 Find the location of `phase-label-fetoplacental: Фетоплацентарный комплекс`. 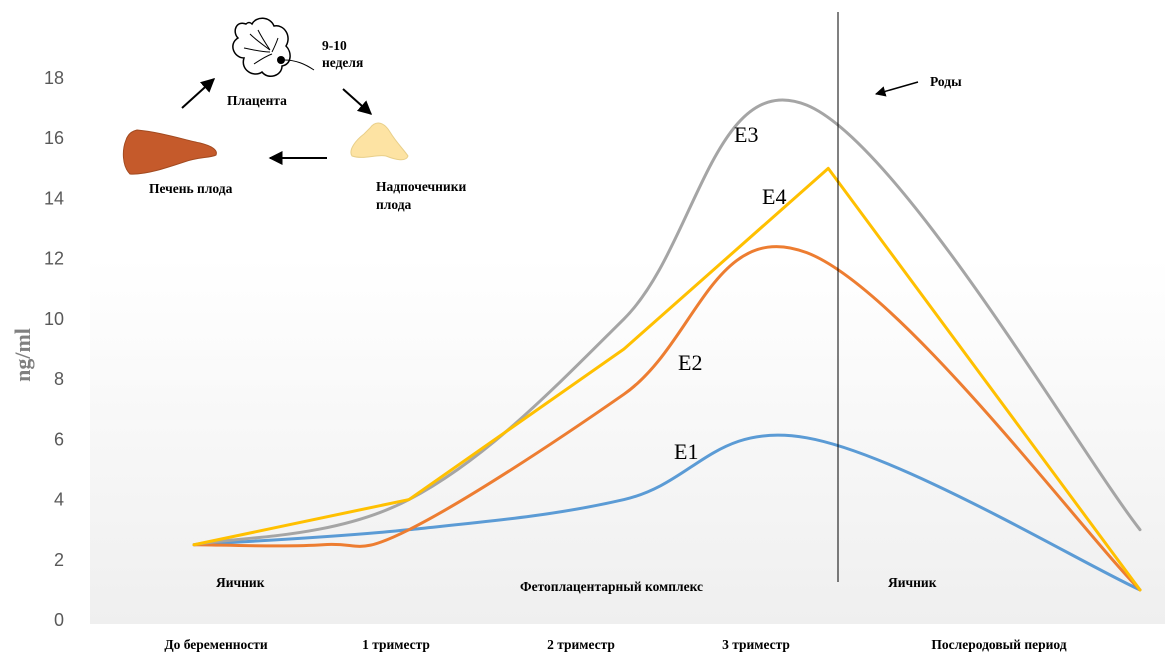

phase-label-fetoplacental: Фетоплацентарный комплекс is located at coordinates (611, 586).